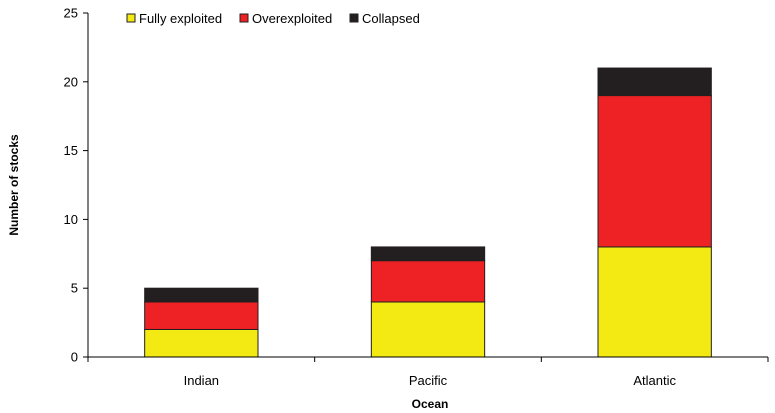 This screenshot has height=413, width=775. What do you see at coordinates (354, 18) in the screenshot?
I see `legend-swatch-collapsed` at bounding box center [354, 18].